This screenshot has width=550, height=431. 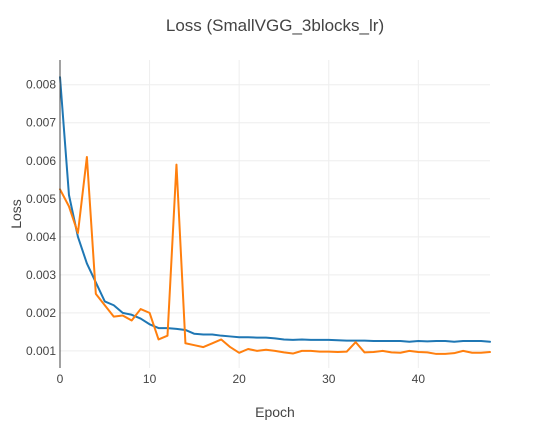 What do you see at coordinates (275, 412) in the screenshot?
I see `x-axis-label: Epoch` at bounding box center [275, 412].